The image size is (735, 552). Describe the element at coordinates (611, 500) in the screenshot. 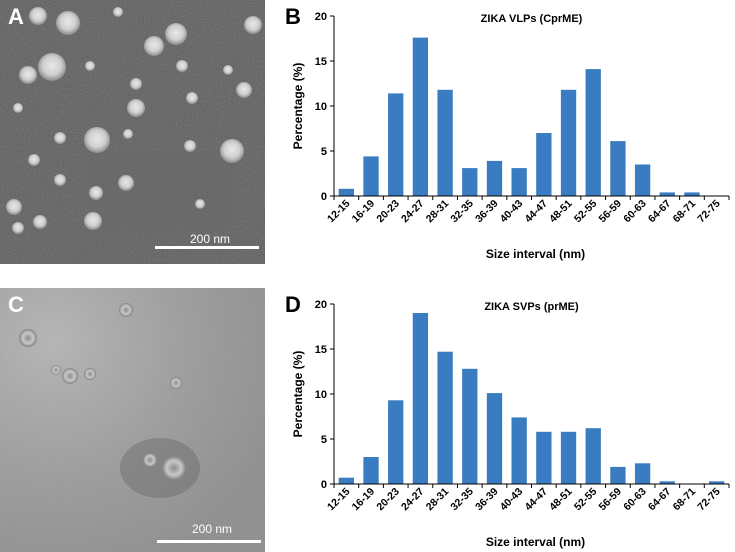

I see `chart-1-x-tick-label: 56-59` at that location.